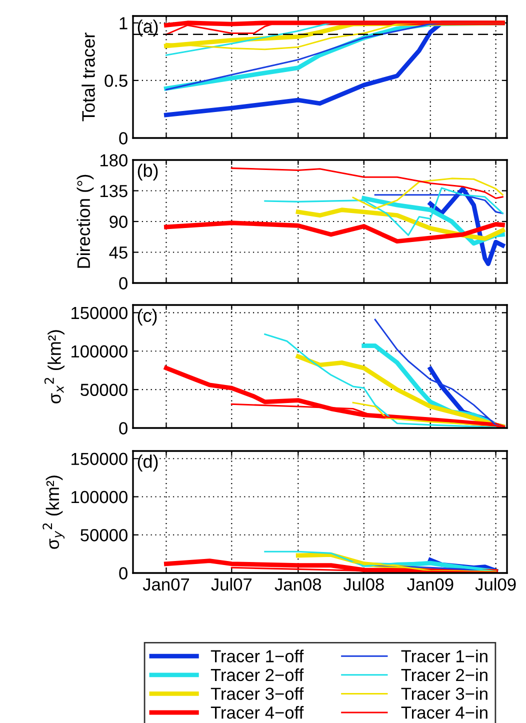  What do you see at coordinates (118, 252) in the screenshot?
I see `y-tick-label: 45` at bounding box center [118, 252].